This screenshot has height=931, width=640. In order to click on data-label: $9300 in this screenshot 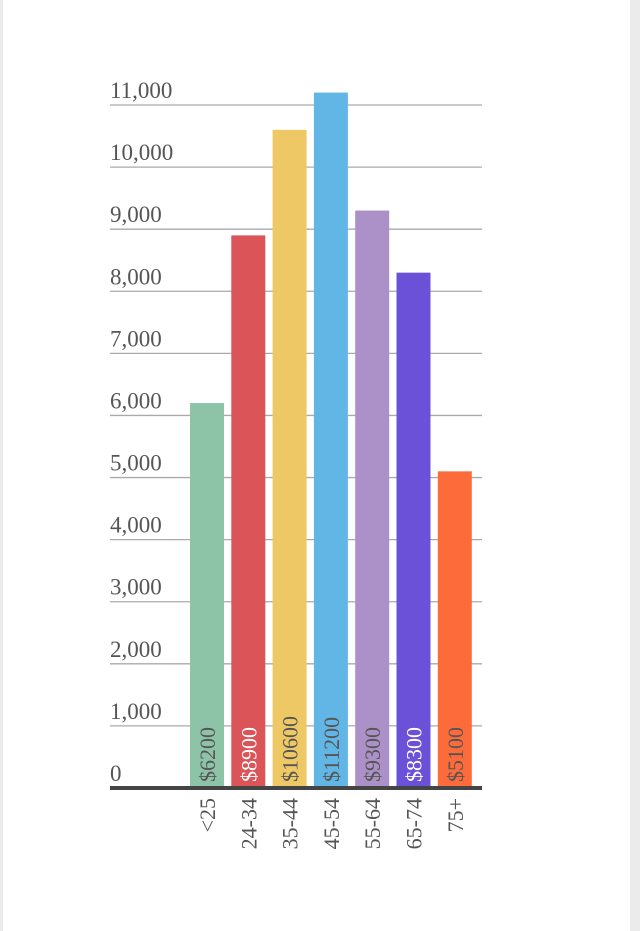, I will do `click(372, 754)`.